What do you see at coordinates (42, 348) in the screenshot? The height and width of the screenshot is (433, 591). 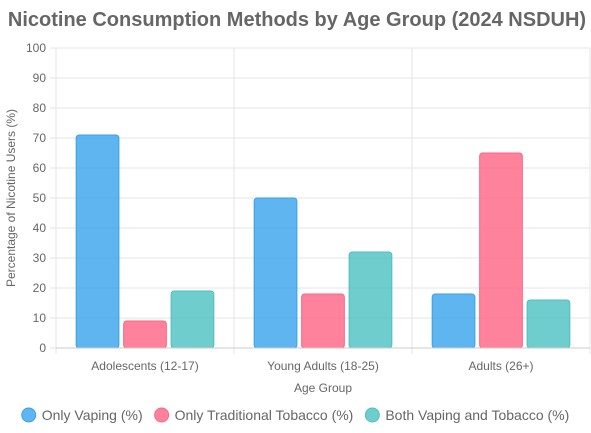 I see `y-tick-label: 0` at bounding box center [42, 348].